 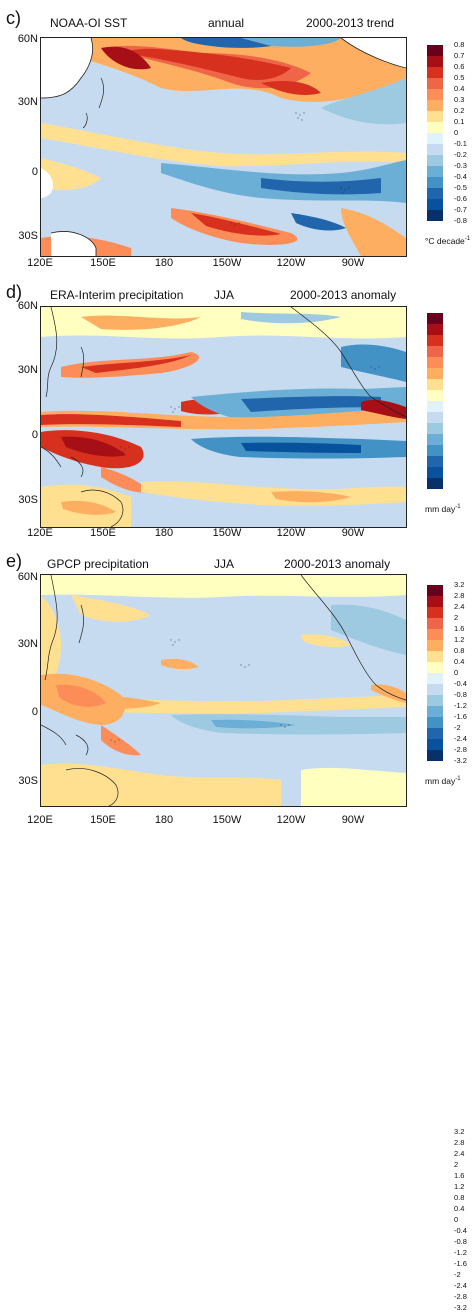 What do you see at coordinates (226, 23) in the screenshot?
I see `panel-title-season: annual` at bounding box center [226, 23].